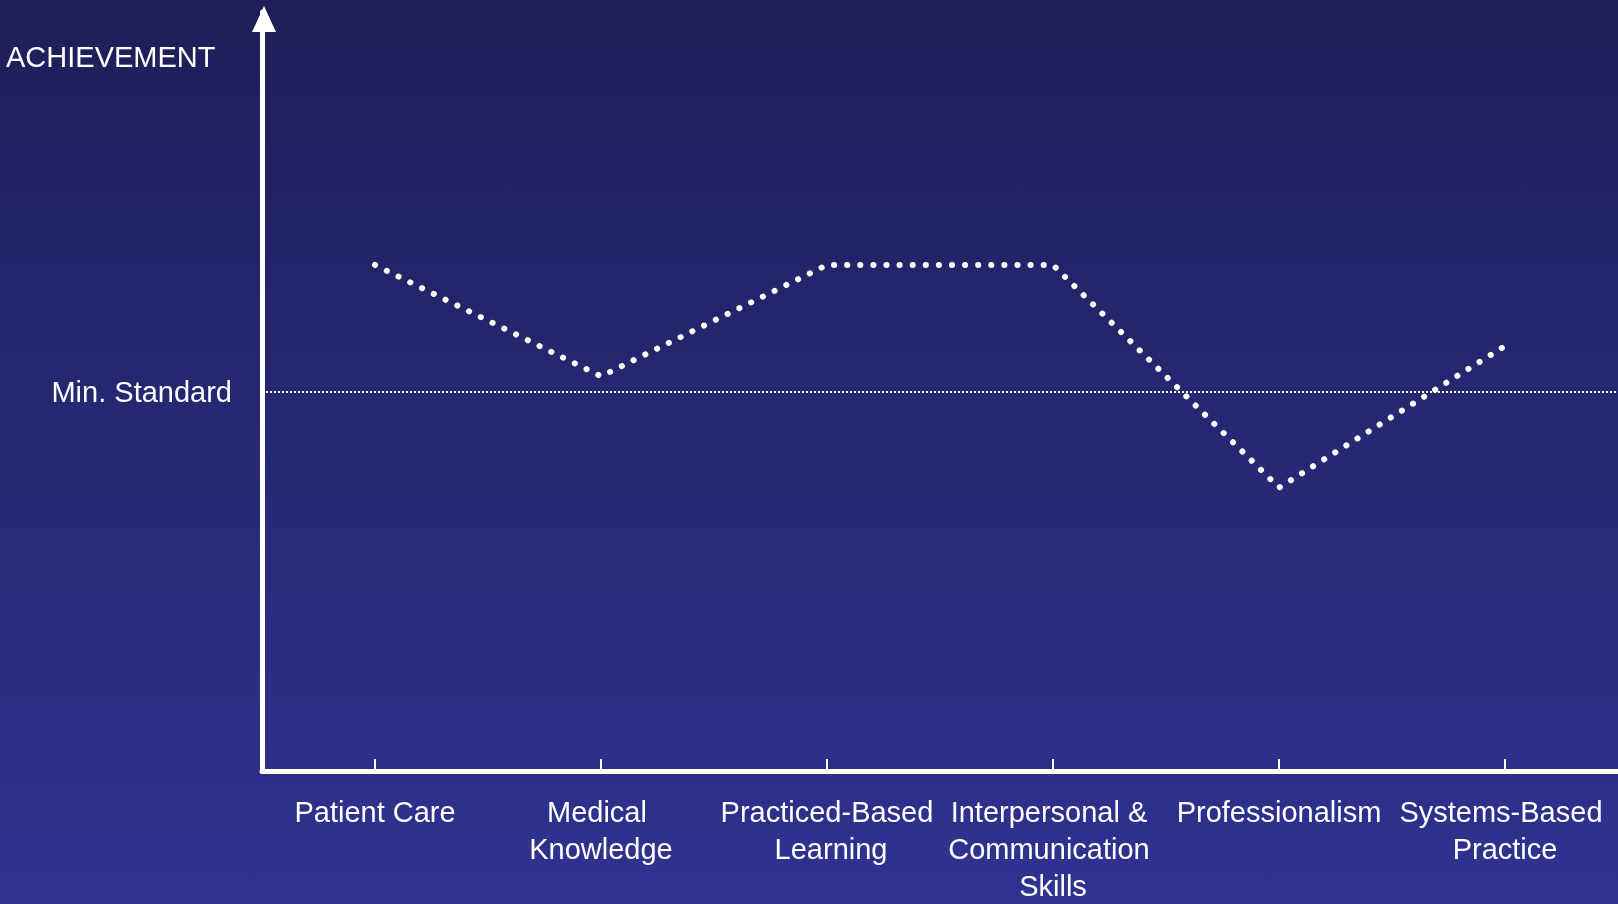 The width and height of the screenshot is (1618, 904). What do you see at coordinates (1279, 811) in the screenshot?
I see `x-tick-label: Professionalism` at bounding box center [1279, 811].